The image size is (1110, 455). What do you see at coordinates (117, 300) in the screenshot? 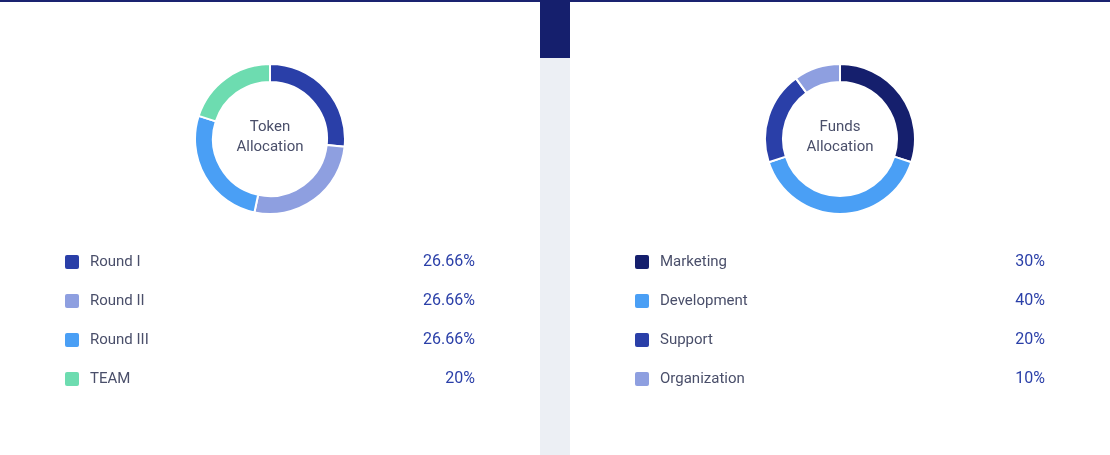
I see `legend-label: Round II` at bounding box center [117, 300].